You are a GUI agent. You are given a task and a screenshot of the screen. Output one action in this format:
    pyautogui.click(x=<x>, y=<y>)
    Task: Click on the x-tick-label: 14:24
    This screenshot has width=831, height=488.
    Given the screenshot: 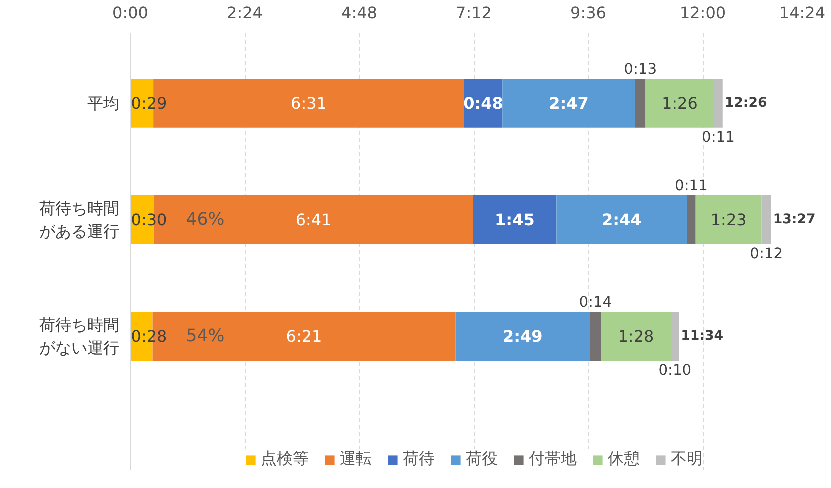 What is the action you would take?
    pyautogui.click(x=802, y=13)
    